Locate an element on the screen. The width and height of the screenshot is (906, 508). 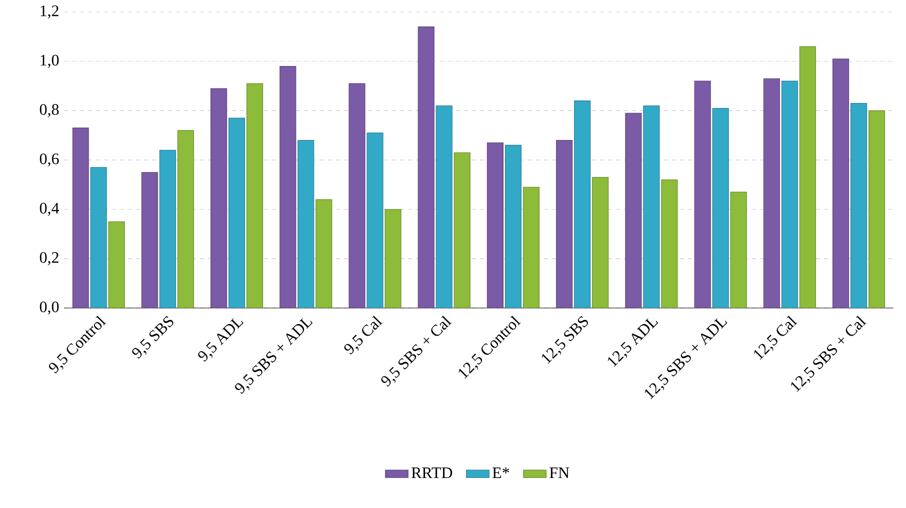
legend-label: FN is located at coordinates (560, 473).